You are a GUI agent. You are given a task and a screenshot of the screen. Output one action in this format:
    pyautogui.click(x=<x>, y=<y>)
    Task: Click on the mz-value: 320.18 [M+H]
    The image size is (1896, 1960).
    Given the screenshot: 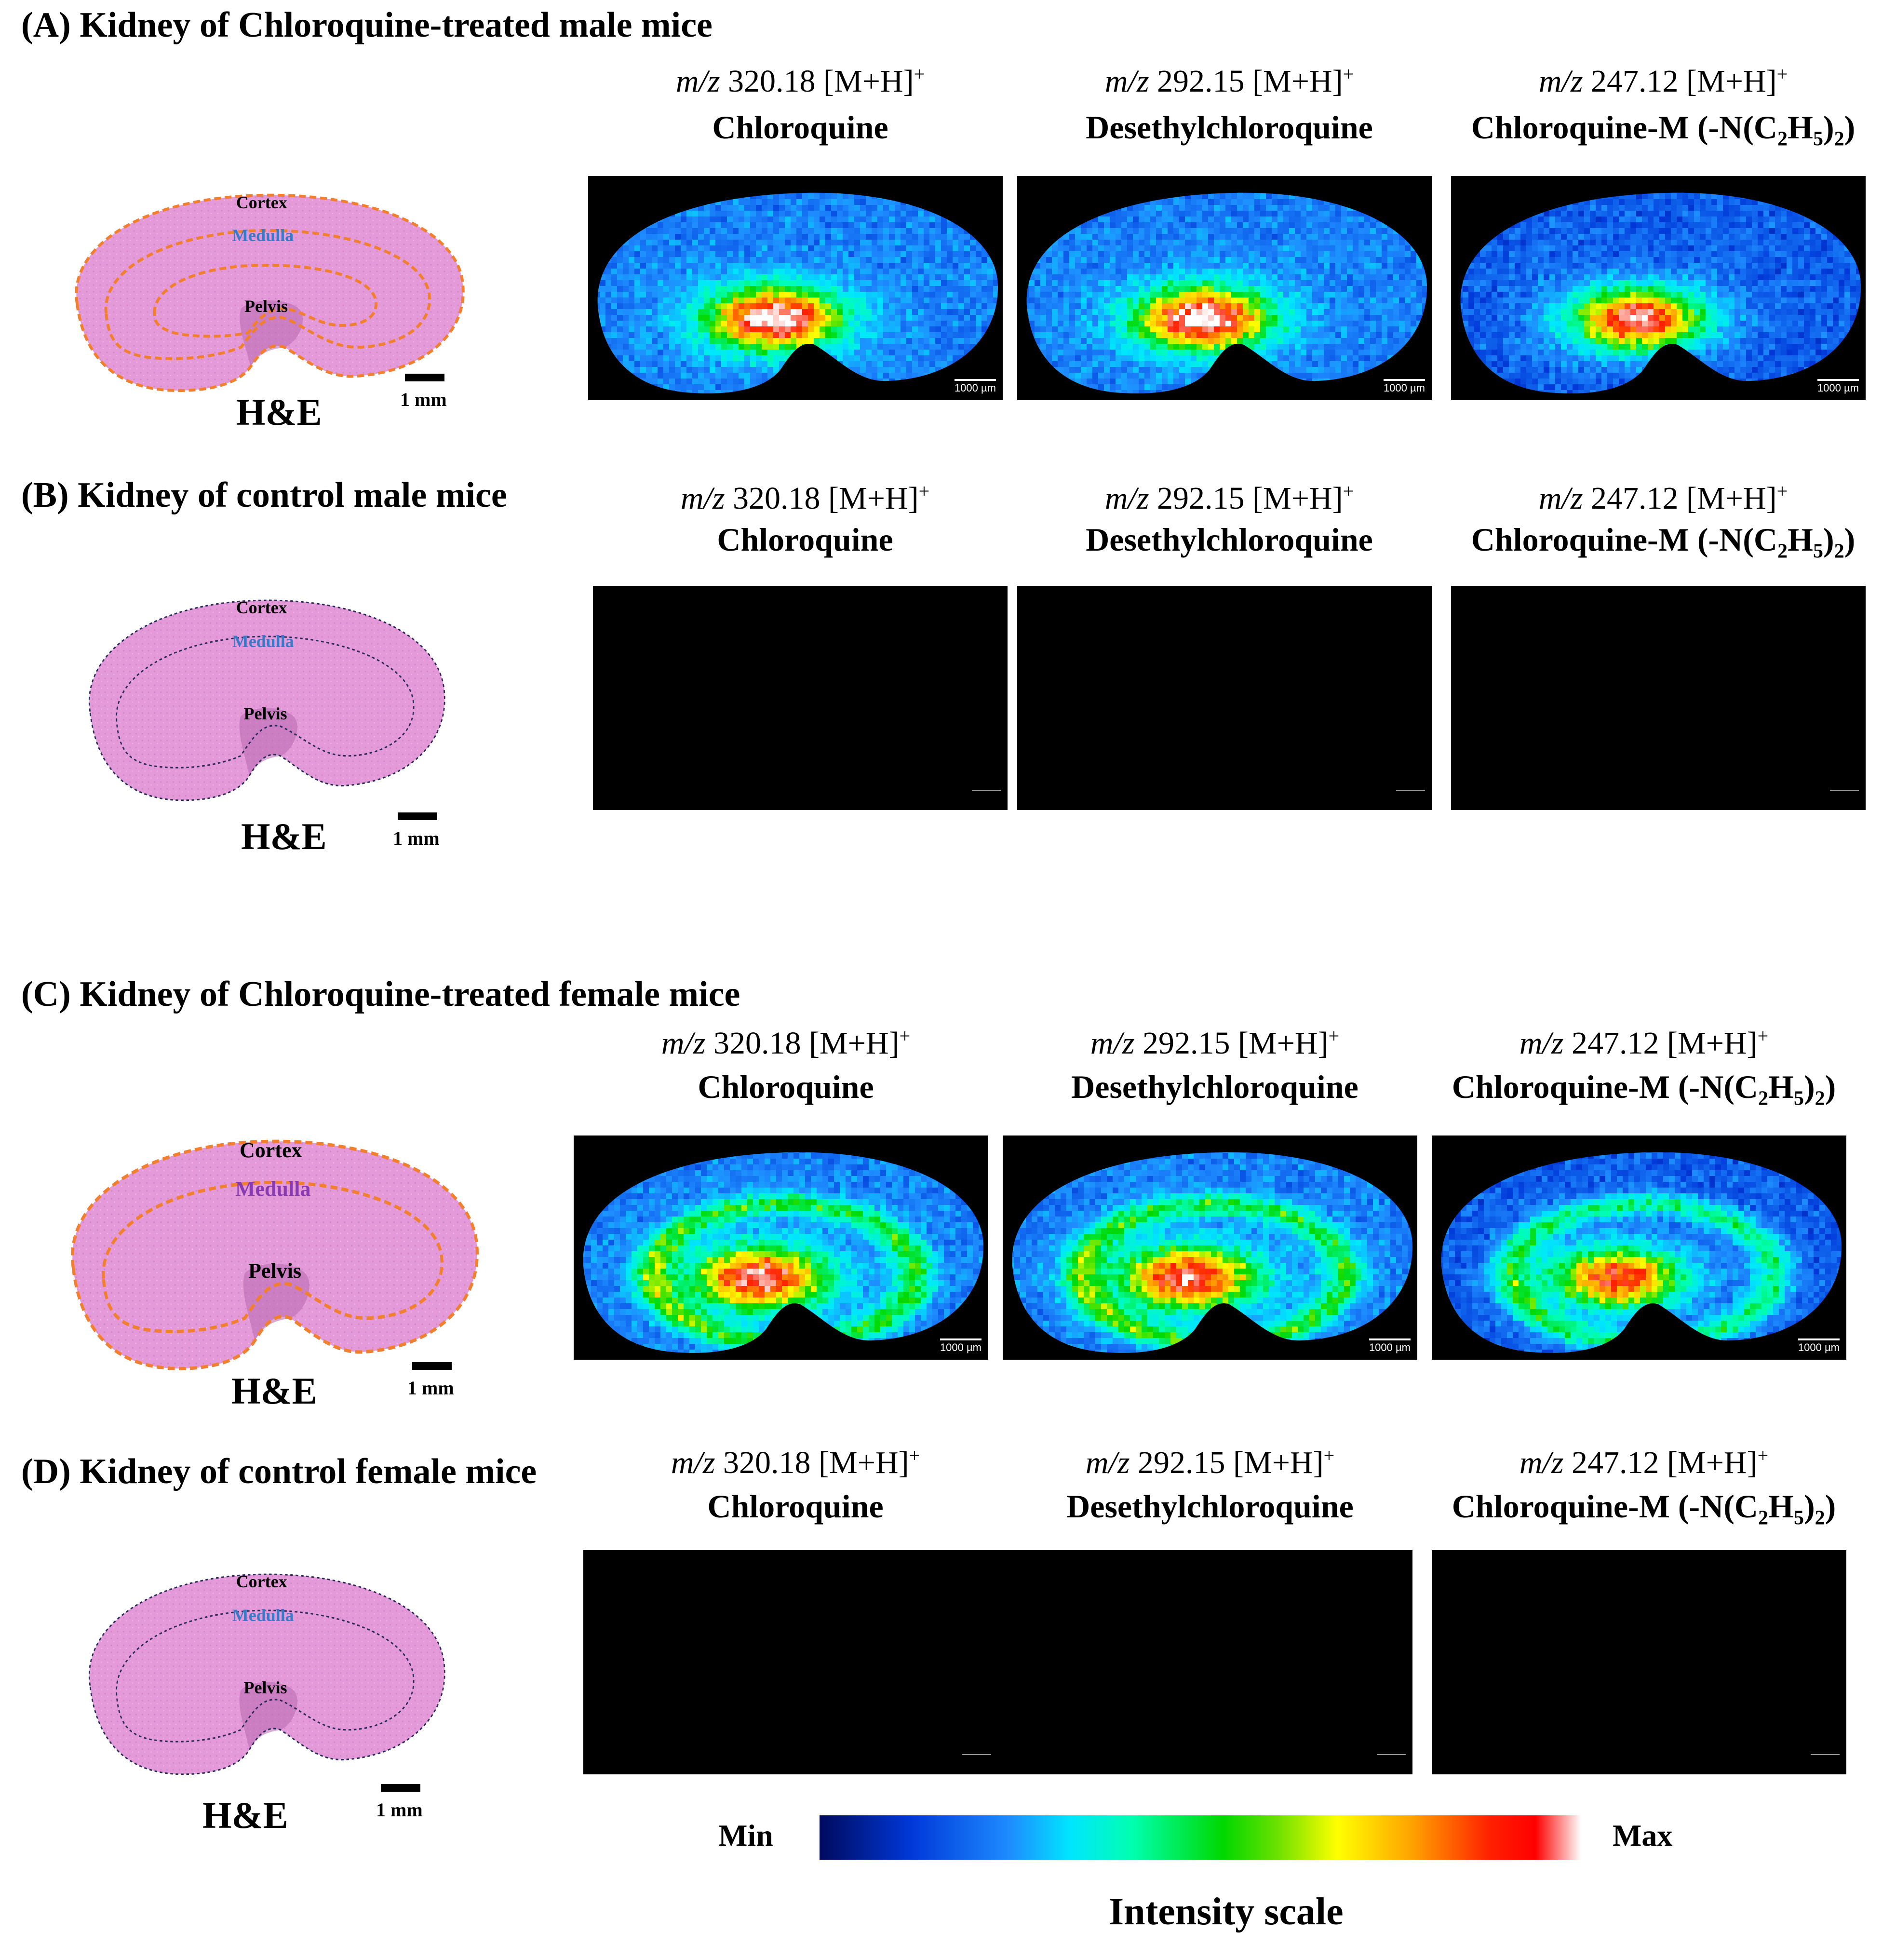 What is the action you would take?
    pyautogui.click(x=816, y=1462)
    